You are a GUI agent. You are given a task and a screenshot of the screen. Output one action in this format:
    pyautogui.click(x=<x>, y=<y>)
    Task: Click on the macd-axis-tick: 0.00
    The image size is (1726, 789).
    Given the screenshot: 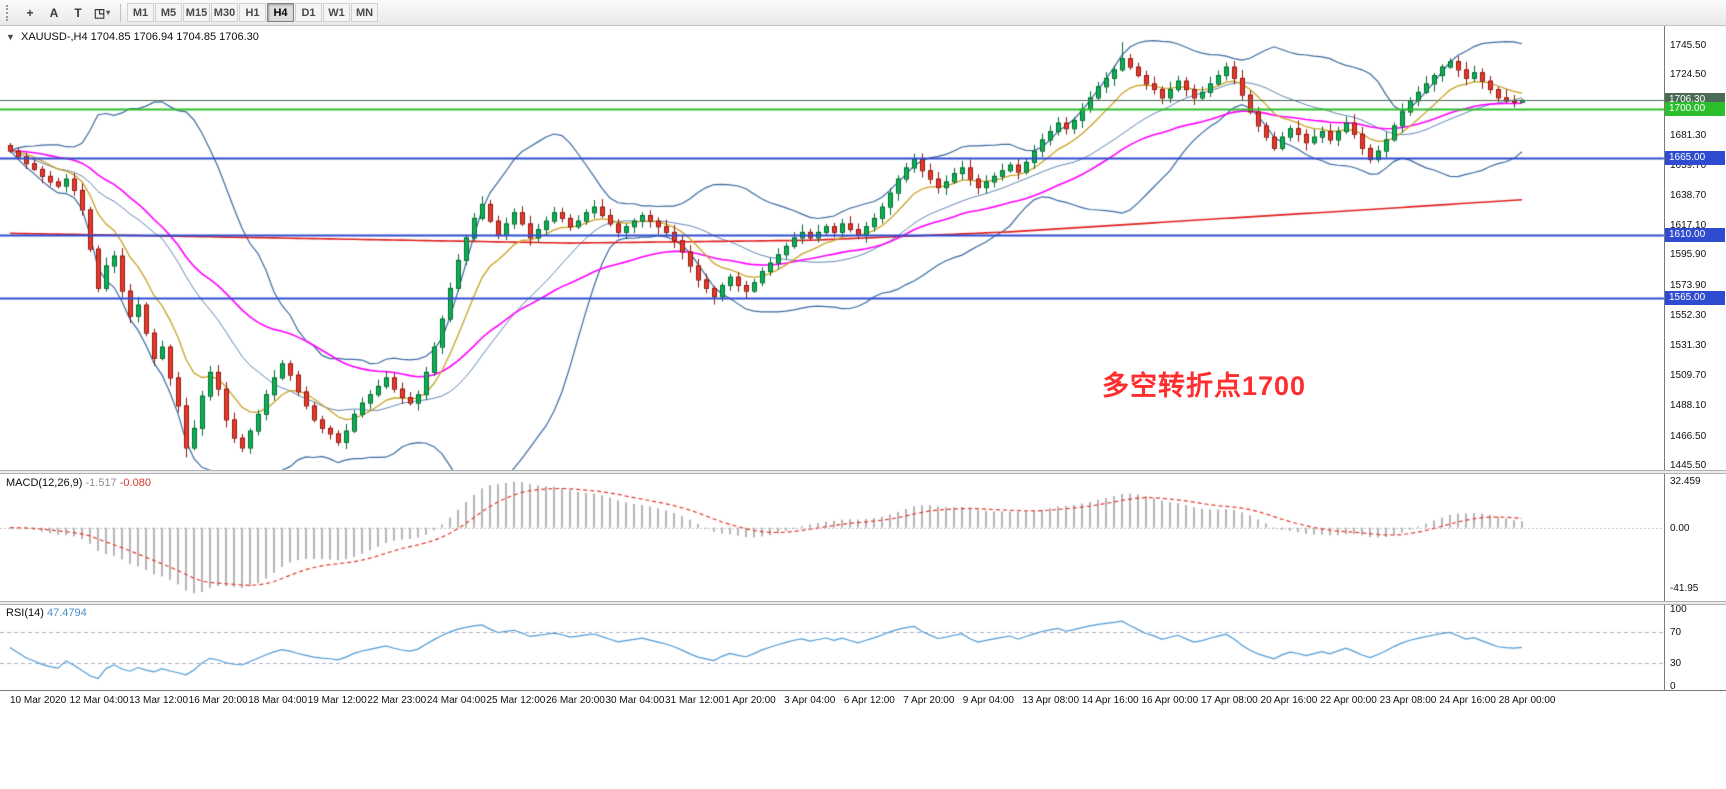 What is the action you would take?
    pyautogui.click(x=1680, y=528)
    